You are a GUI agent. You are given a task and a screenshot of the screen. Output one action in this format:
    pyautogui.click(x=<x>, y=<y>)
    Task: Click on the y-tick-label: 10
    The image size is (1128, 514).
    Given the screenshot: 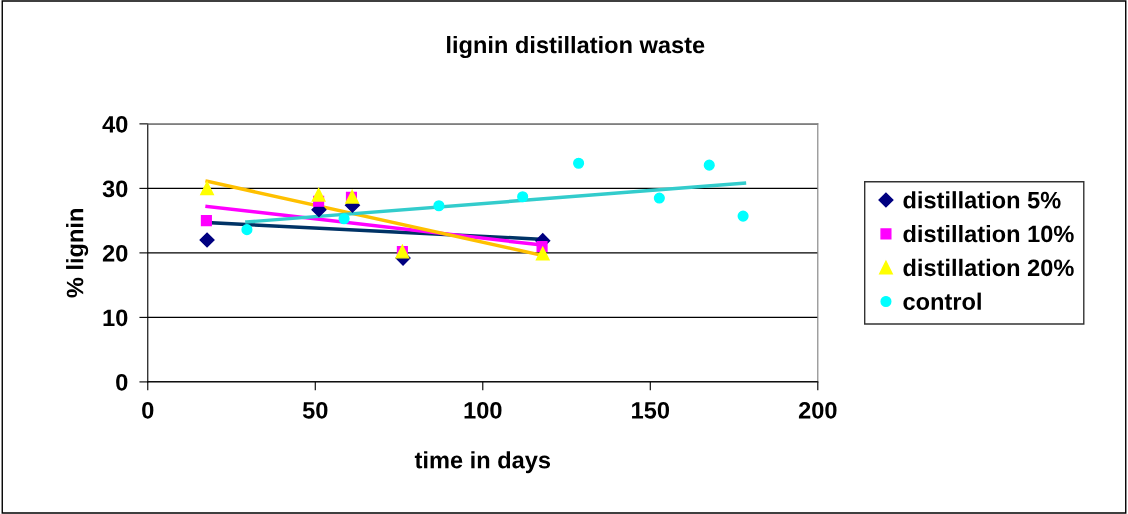 What is the action you would take?
    pyautogui.click(x=115, y=318)
    